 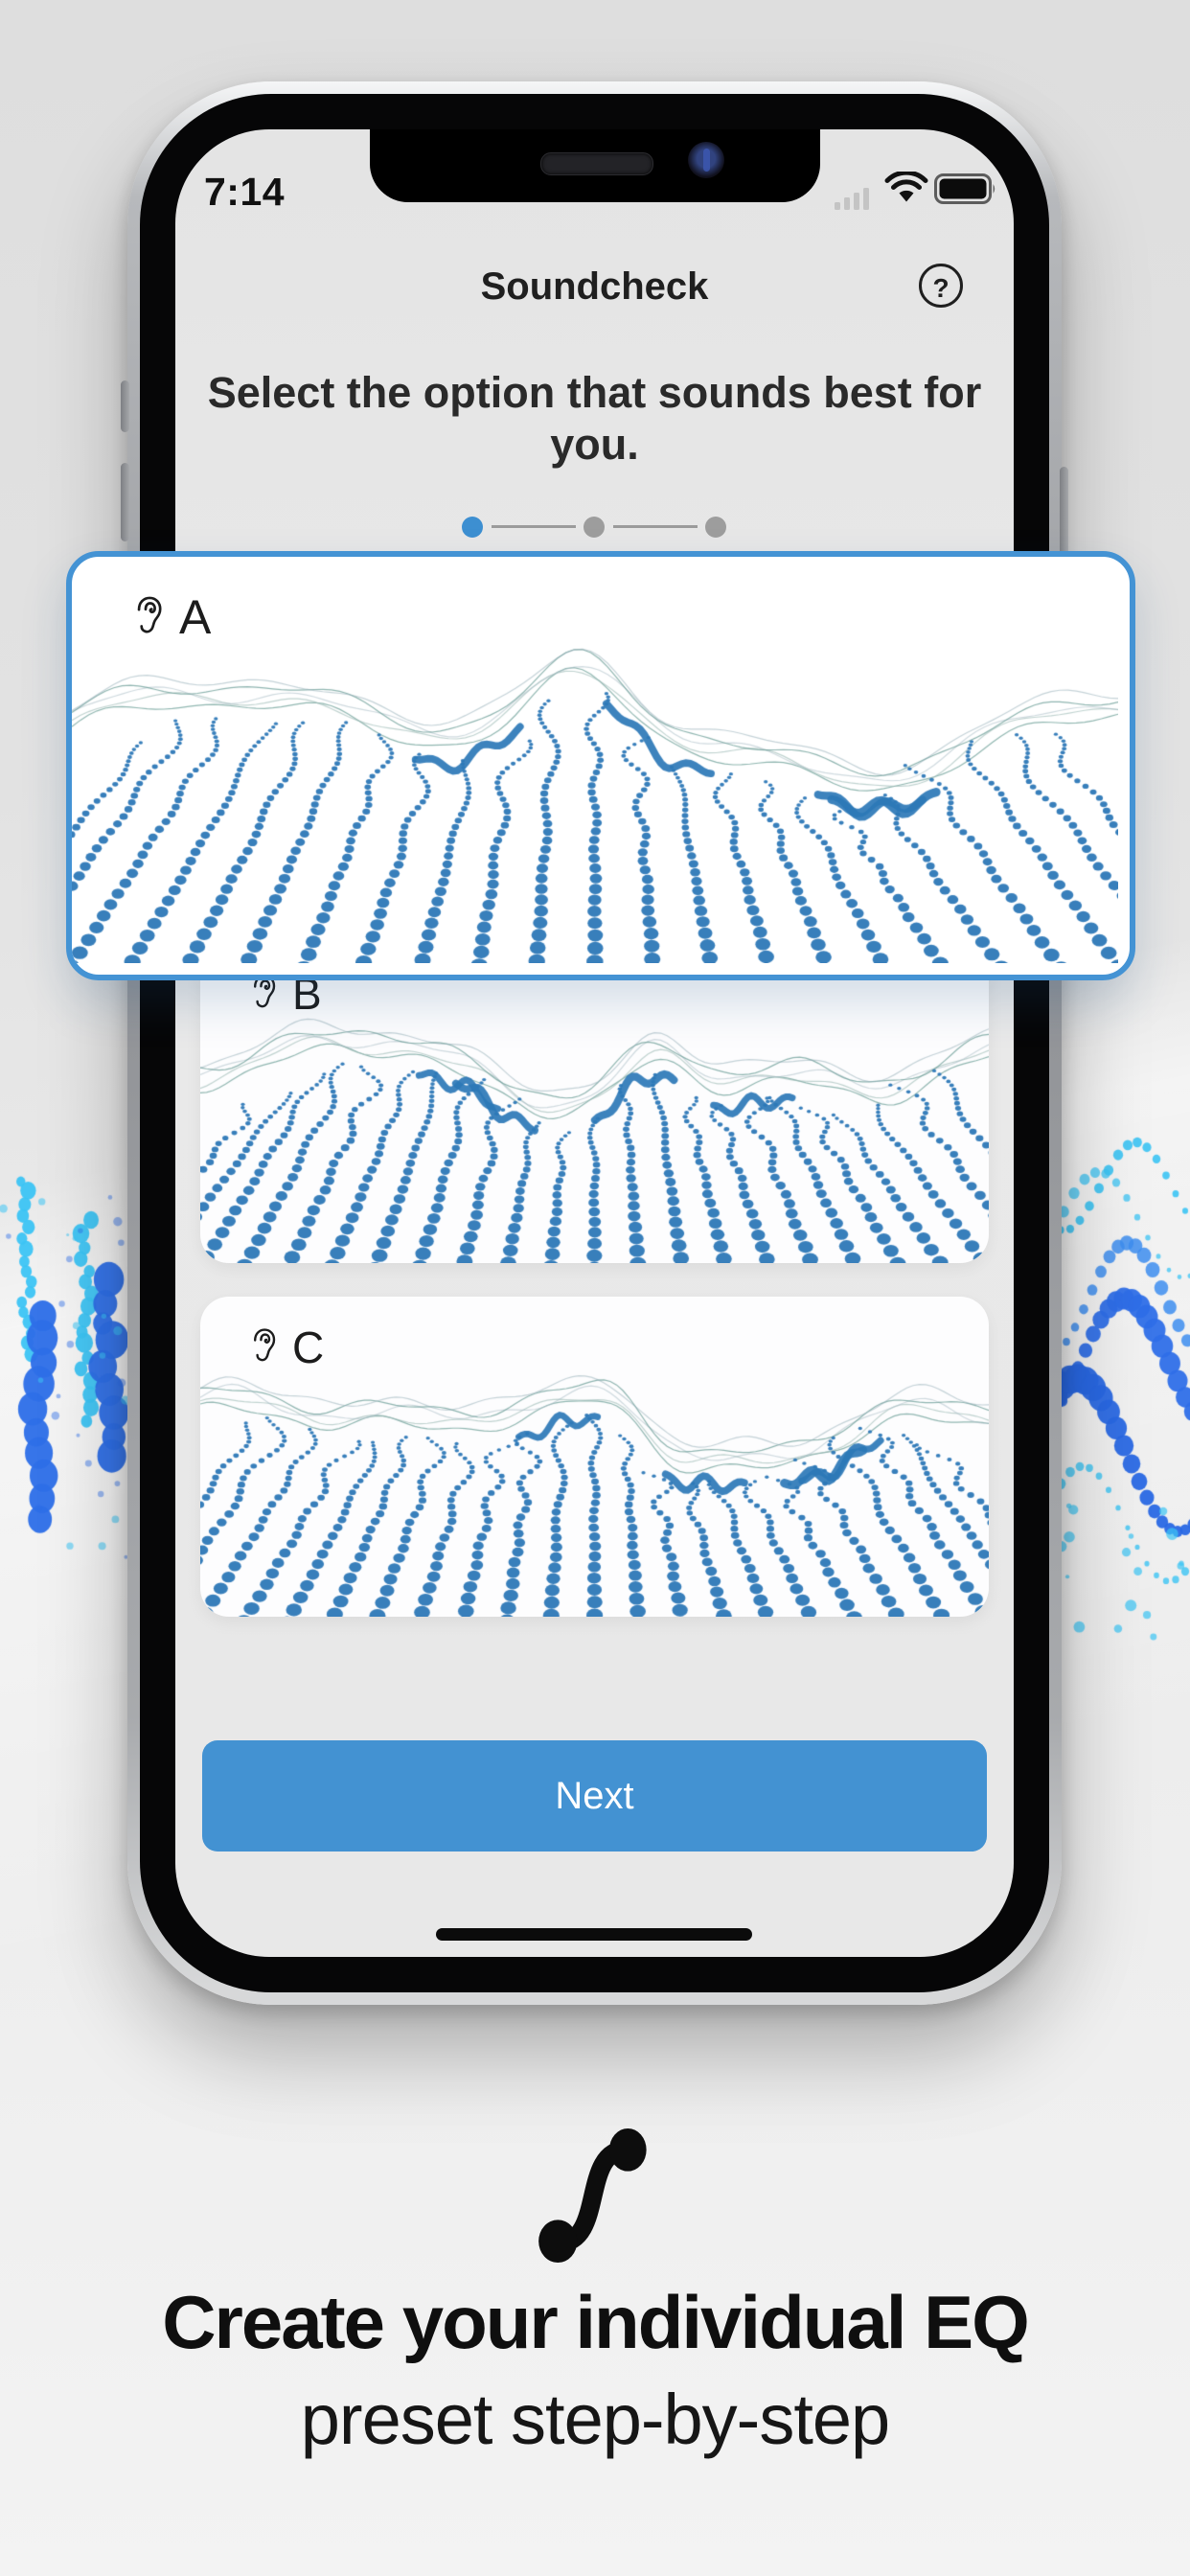 I want to click on waveform-c, so click(x=594, y=1488).